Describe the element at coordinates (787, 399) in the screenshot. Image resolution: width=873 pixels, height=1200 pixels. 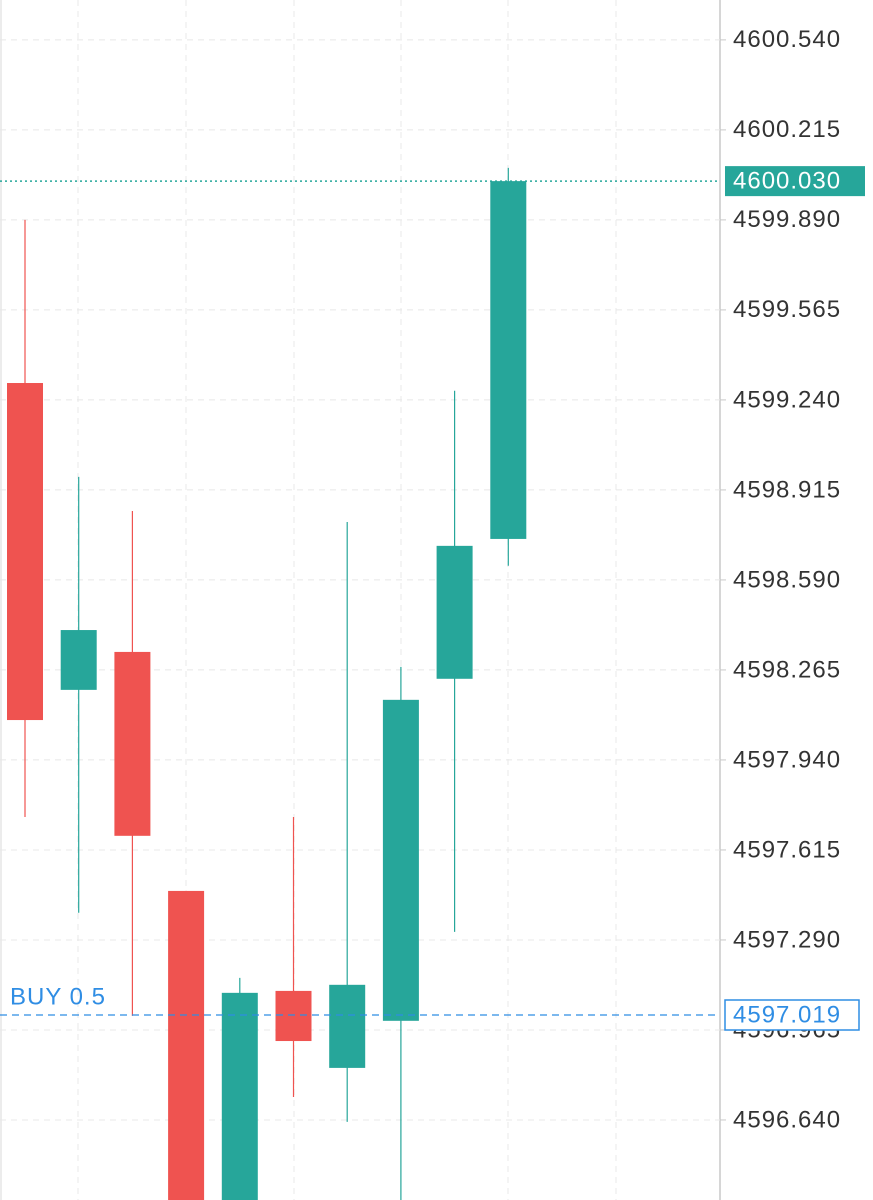
I see `y-tick-label: 4599.240` at that location.